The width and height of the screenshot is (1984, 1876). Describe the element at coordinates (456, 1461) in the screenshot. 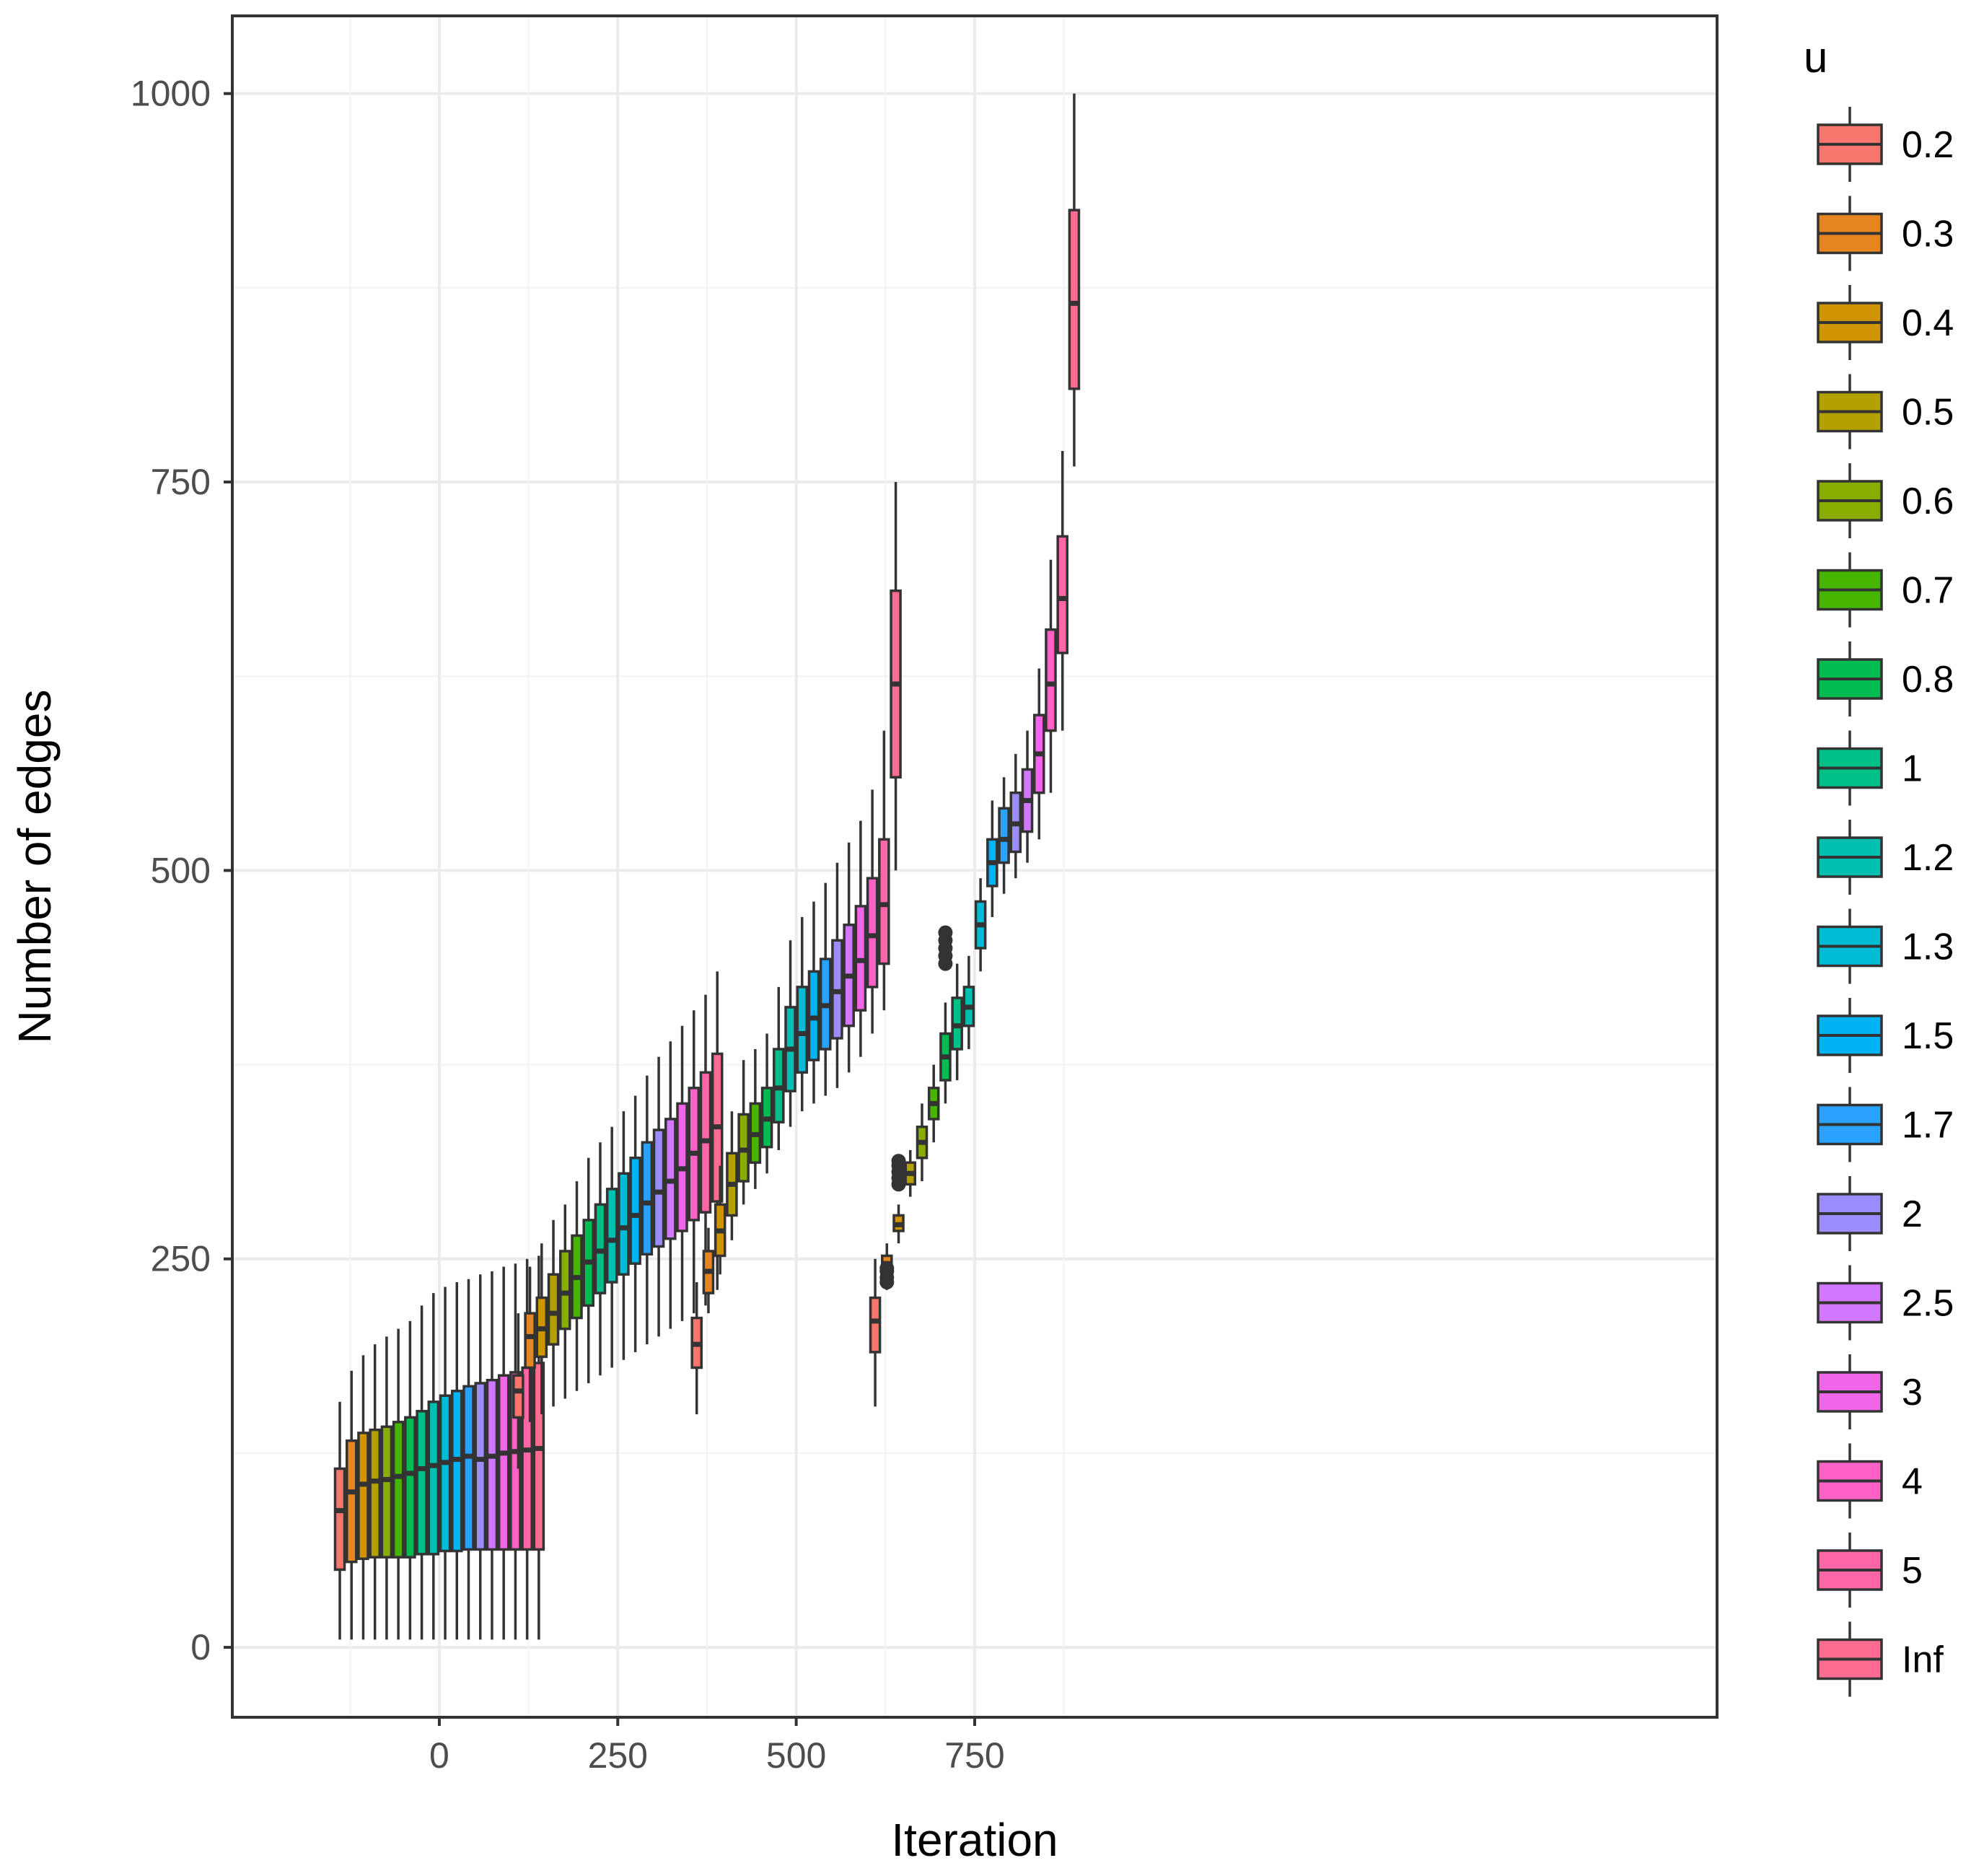

I see `box-0-u-1.5` at that location.